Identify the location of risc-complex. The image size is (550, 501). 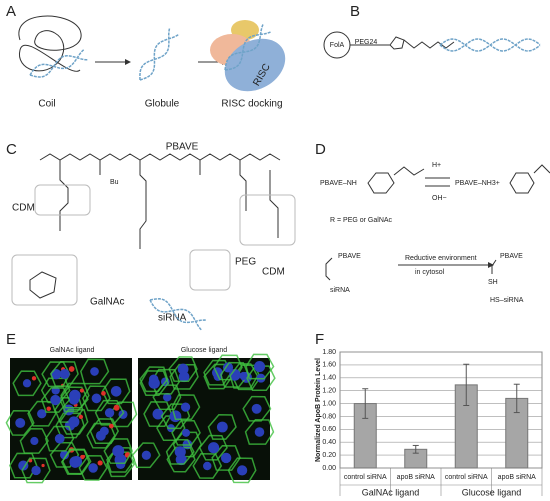
(255, 65).